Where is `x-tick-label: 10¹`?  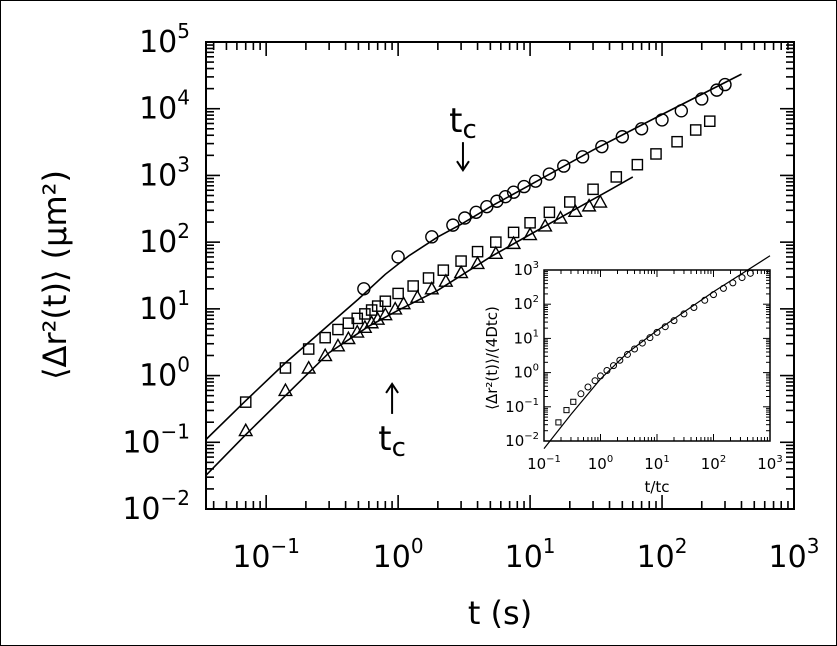 x-tick-label: 10¹ is located at coordinates (656, 463).